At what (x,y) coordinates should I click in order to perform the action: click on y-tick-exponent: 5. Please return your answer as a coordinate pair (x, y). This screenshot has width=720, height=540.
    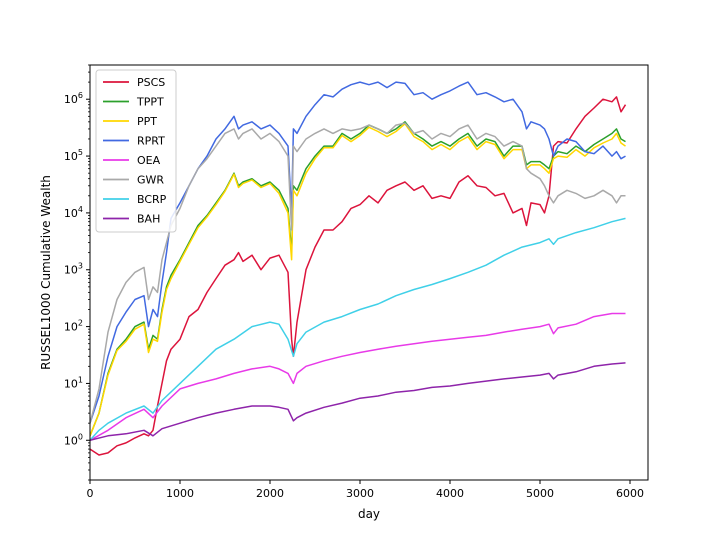
    Looking at the image, I should click on (80, 152).